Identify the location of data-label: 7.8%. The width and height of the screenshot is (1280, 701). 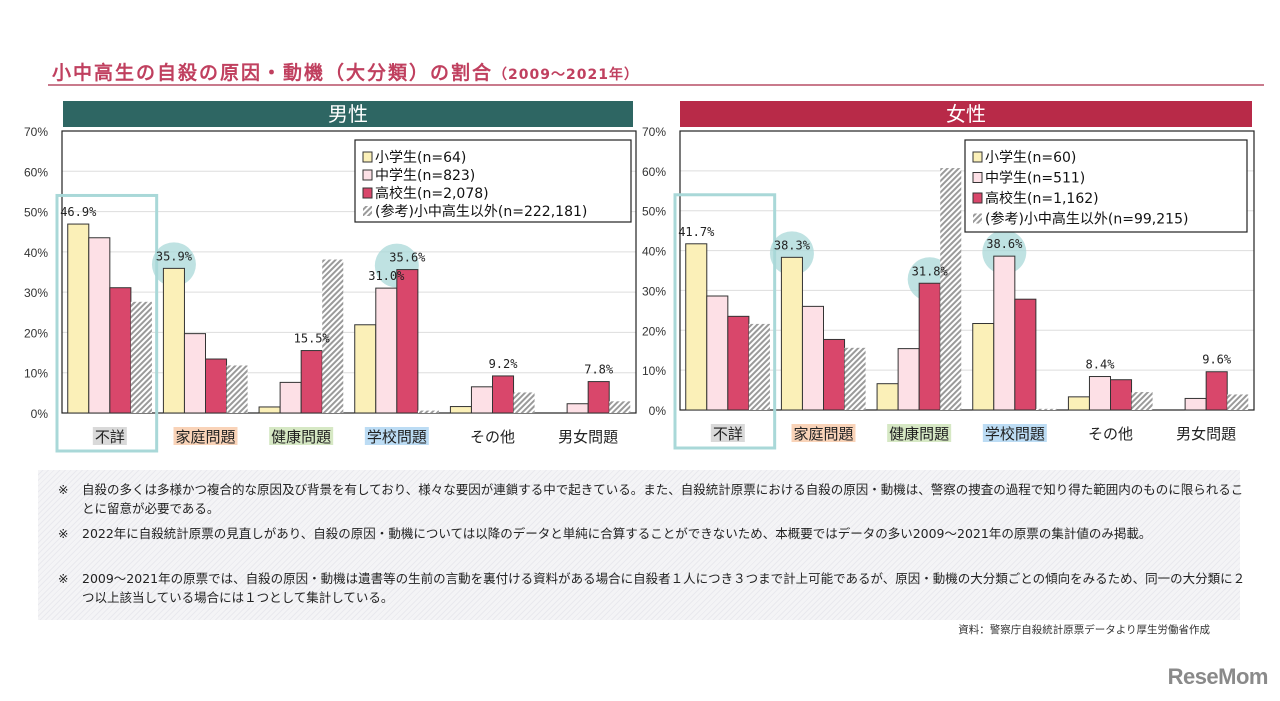
(599, 370).